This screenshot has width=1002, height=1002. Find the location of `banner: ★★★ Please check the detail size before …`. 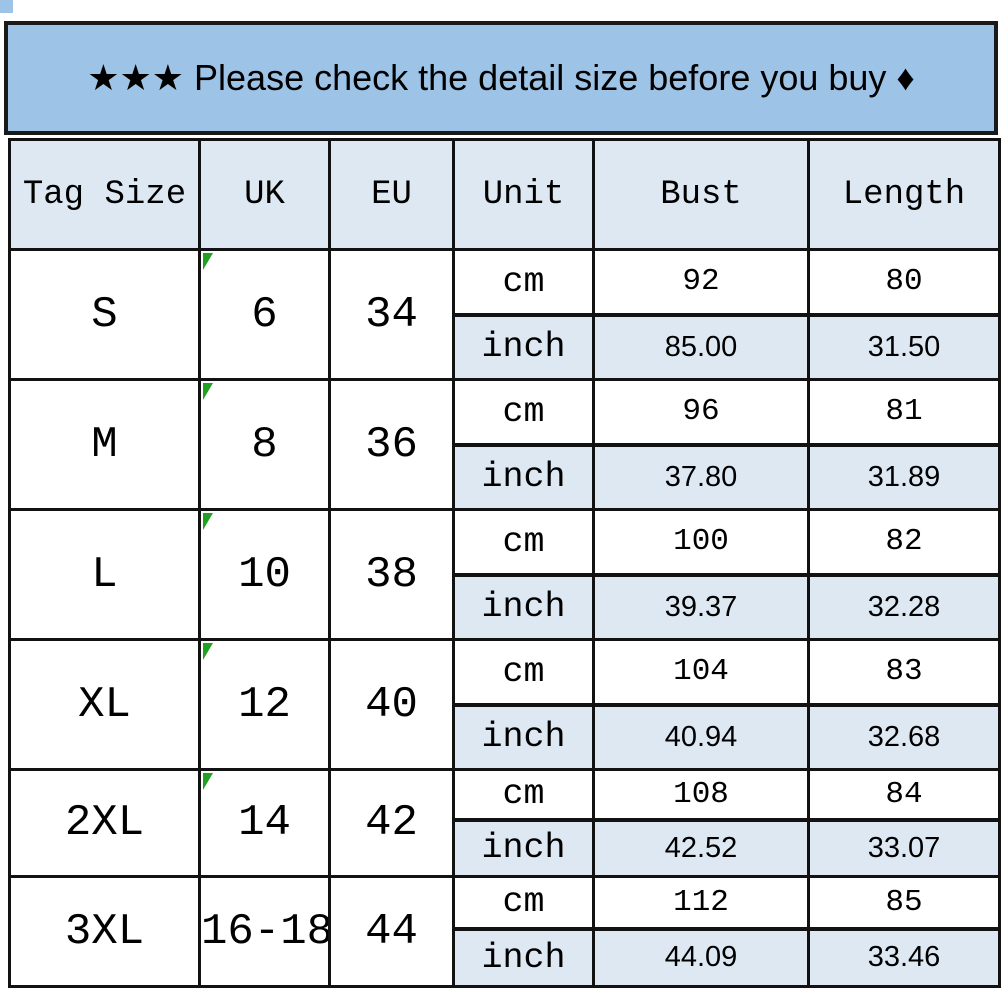

banner: ★★★ Please check the detail size before … is located at coordinates (501, 78).